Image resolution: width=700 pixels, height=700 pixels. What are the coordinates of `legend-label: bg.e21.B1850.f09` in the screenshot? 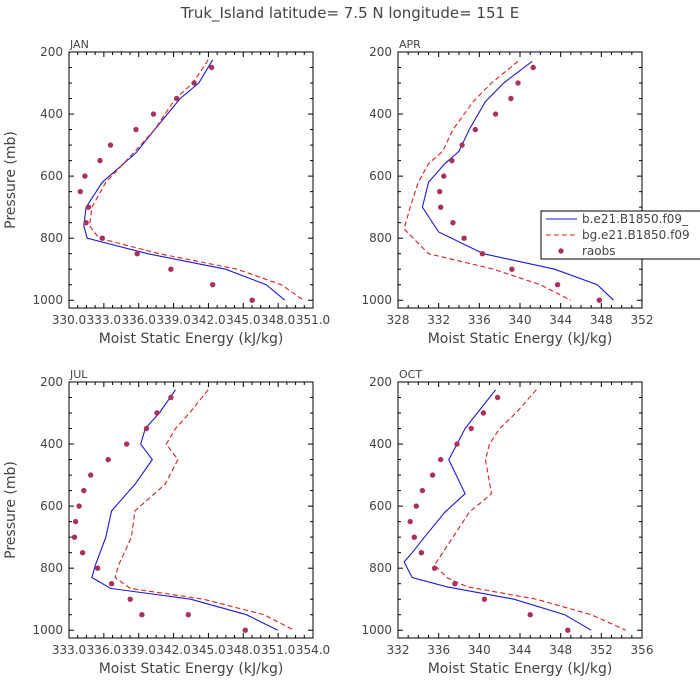 It's located at (636, 235).